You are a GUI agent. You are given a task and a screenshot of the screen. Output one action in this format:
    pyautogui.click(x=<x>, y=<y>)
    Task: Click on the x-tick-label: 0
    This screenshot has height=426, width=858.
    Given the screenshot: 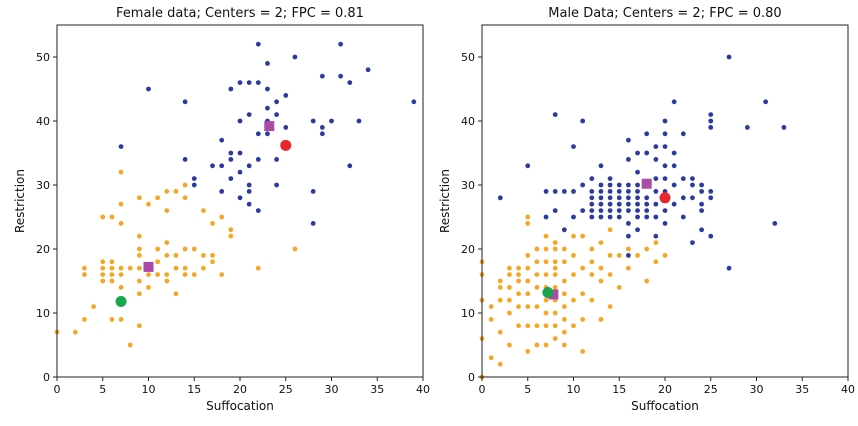 What is the action you would take?
    pyautogui.click(x=57, y=389)
    